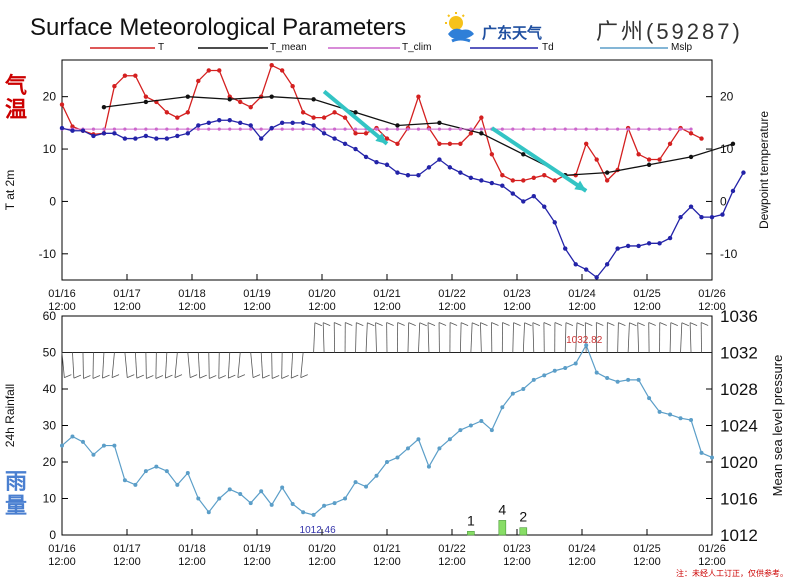  What do you see at coordinates (471, 520) in the screenshot?
I see `rainfall-bar-label: 1` at bounding box center [471, 520].